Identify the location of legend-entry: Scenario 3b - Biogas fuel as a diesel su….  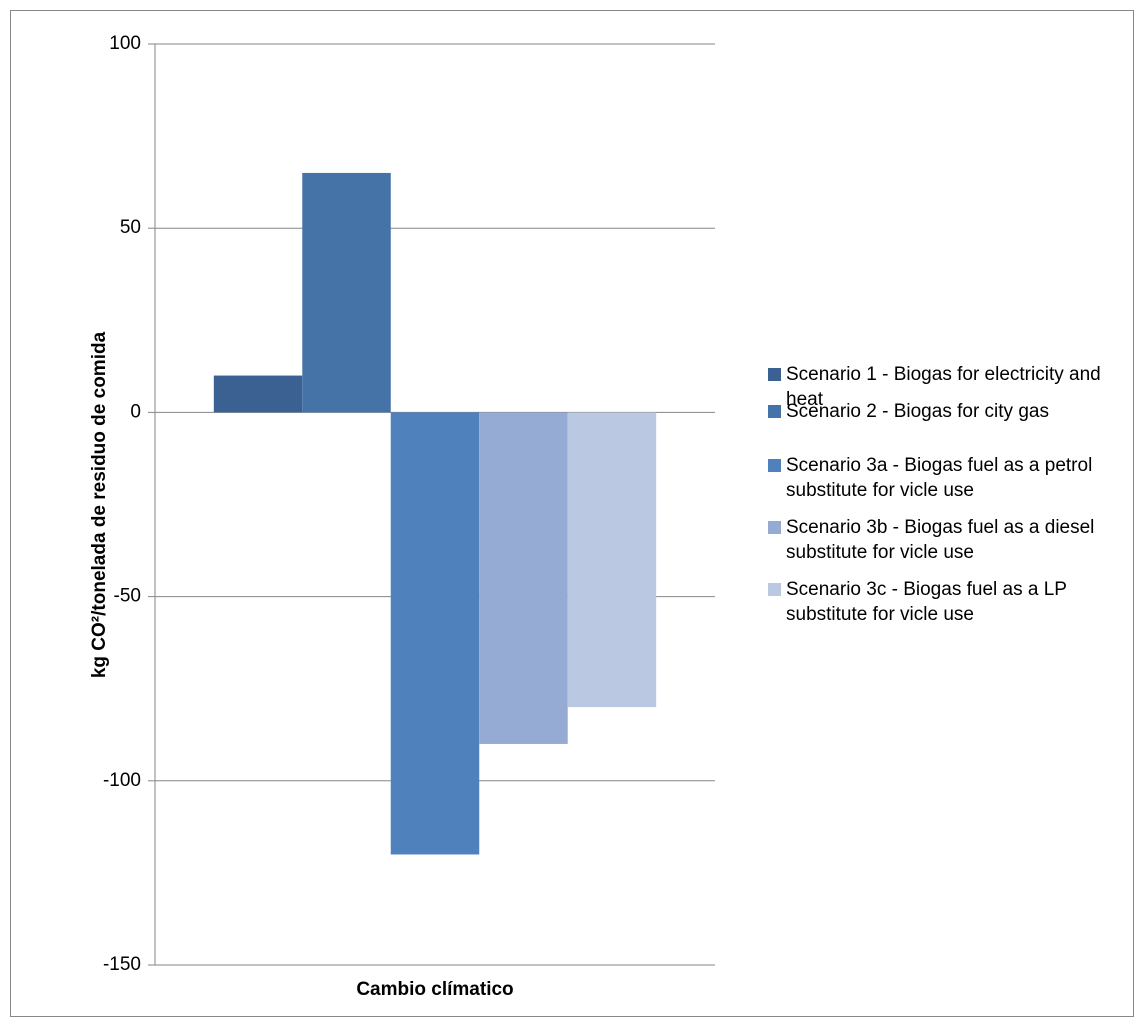
(948, 540).